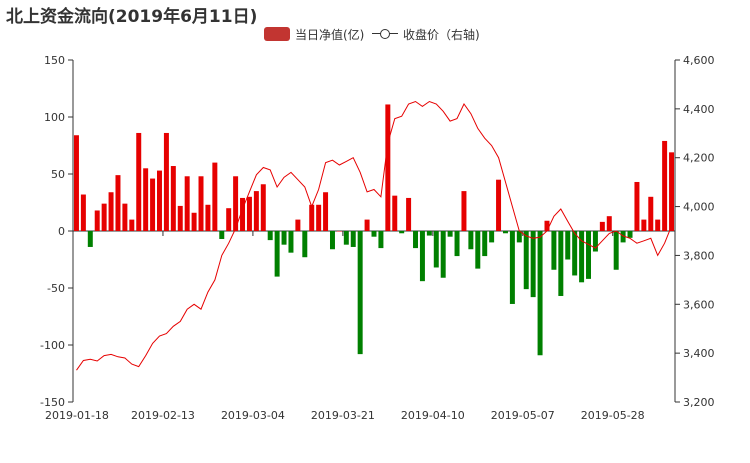 This screenshot has height=463, width=750. What do you see at coordinates (699, 353) in the screenshot?
I see `y-right-tick-label: 3,400` at bounding box center [699, 353].